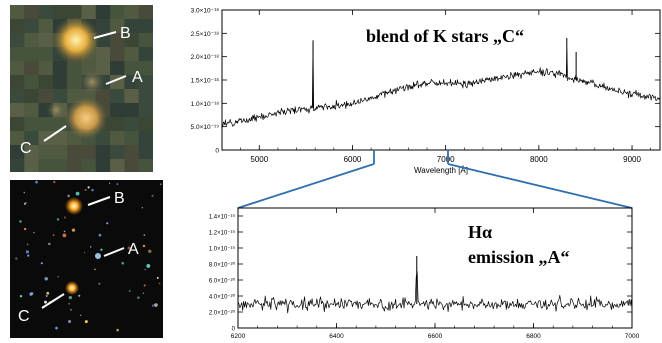  I want to click on top-image-pixels, so click(81, 88).